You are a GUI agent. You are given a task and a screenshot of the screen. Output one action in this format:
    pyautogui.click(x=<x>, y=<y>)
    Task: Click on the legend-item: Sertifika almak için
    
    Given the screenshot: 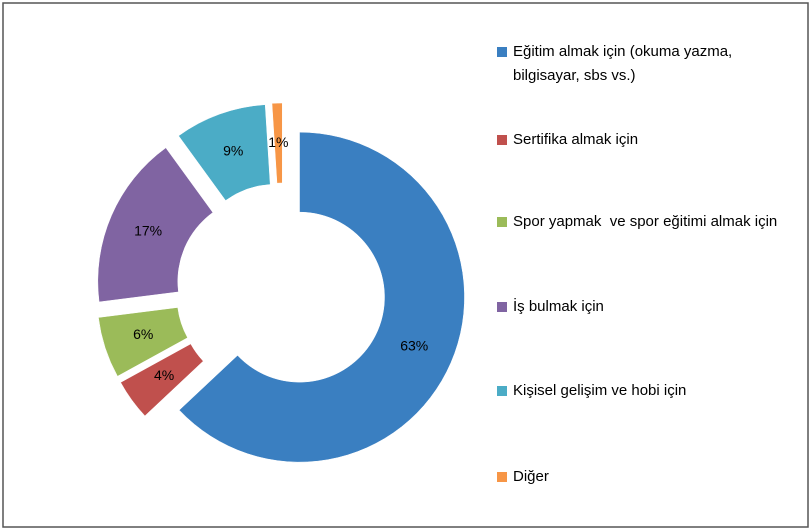 What is the action you would take?
    pyautogui.click(x=650, y=140)
    